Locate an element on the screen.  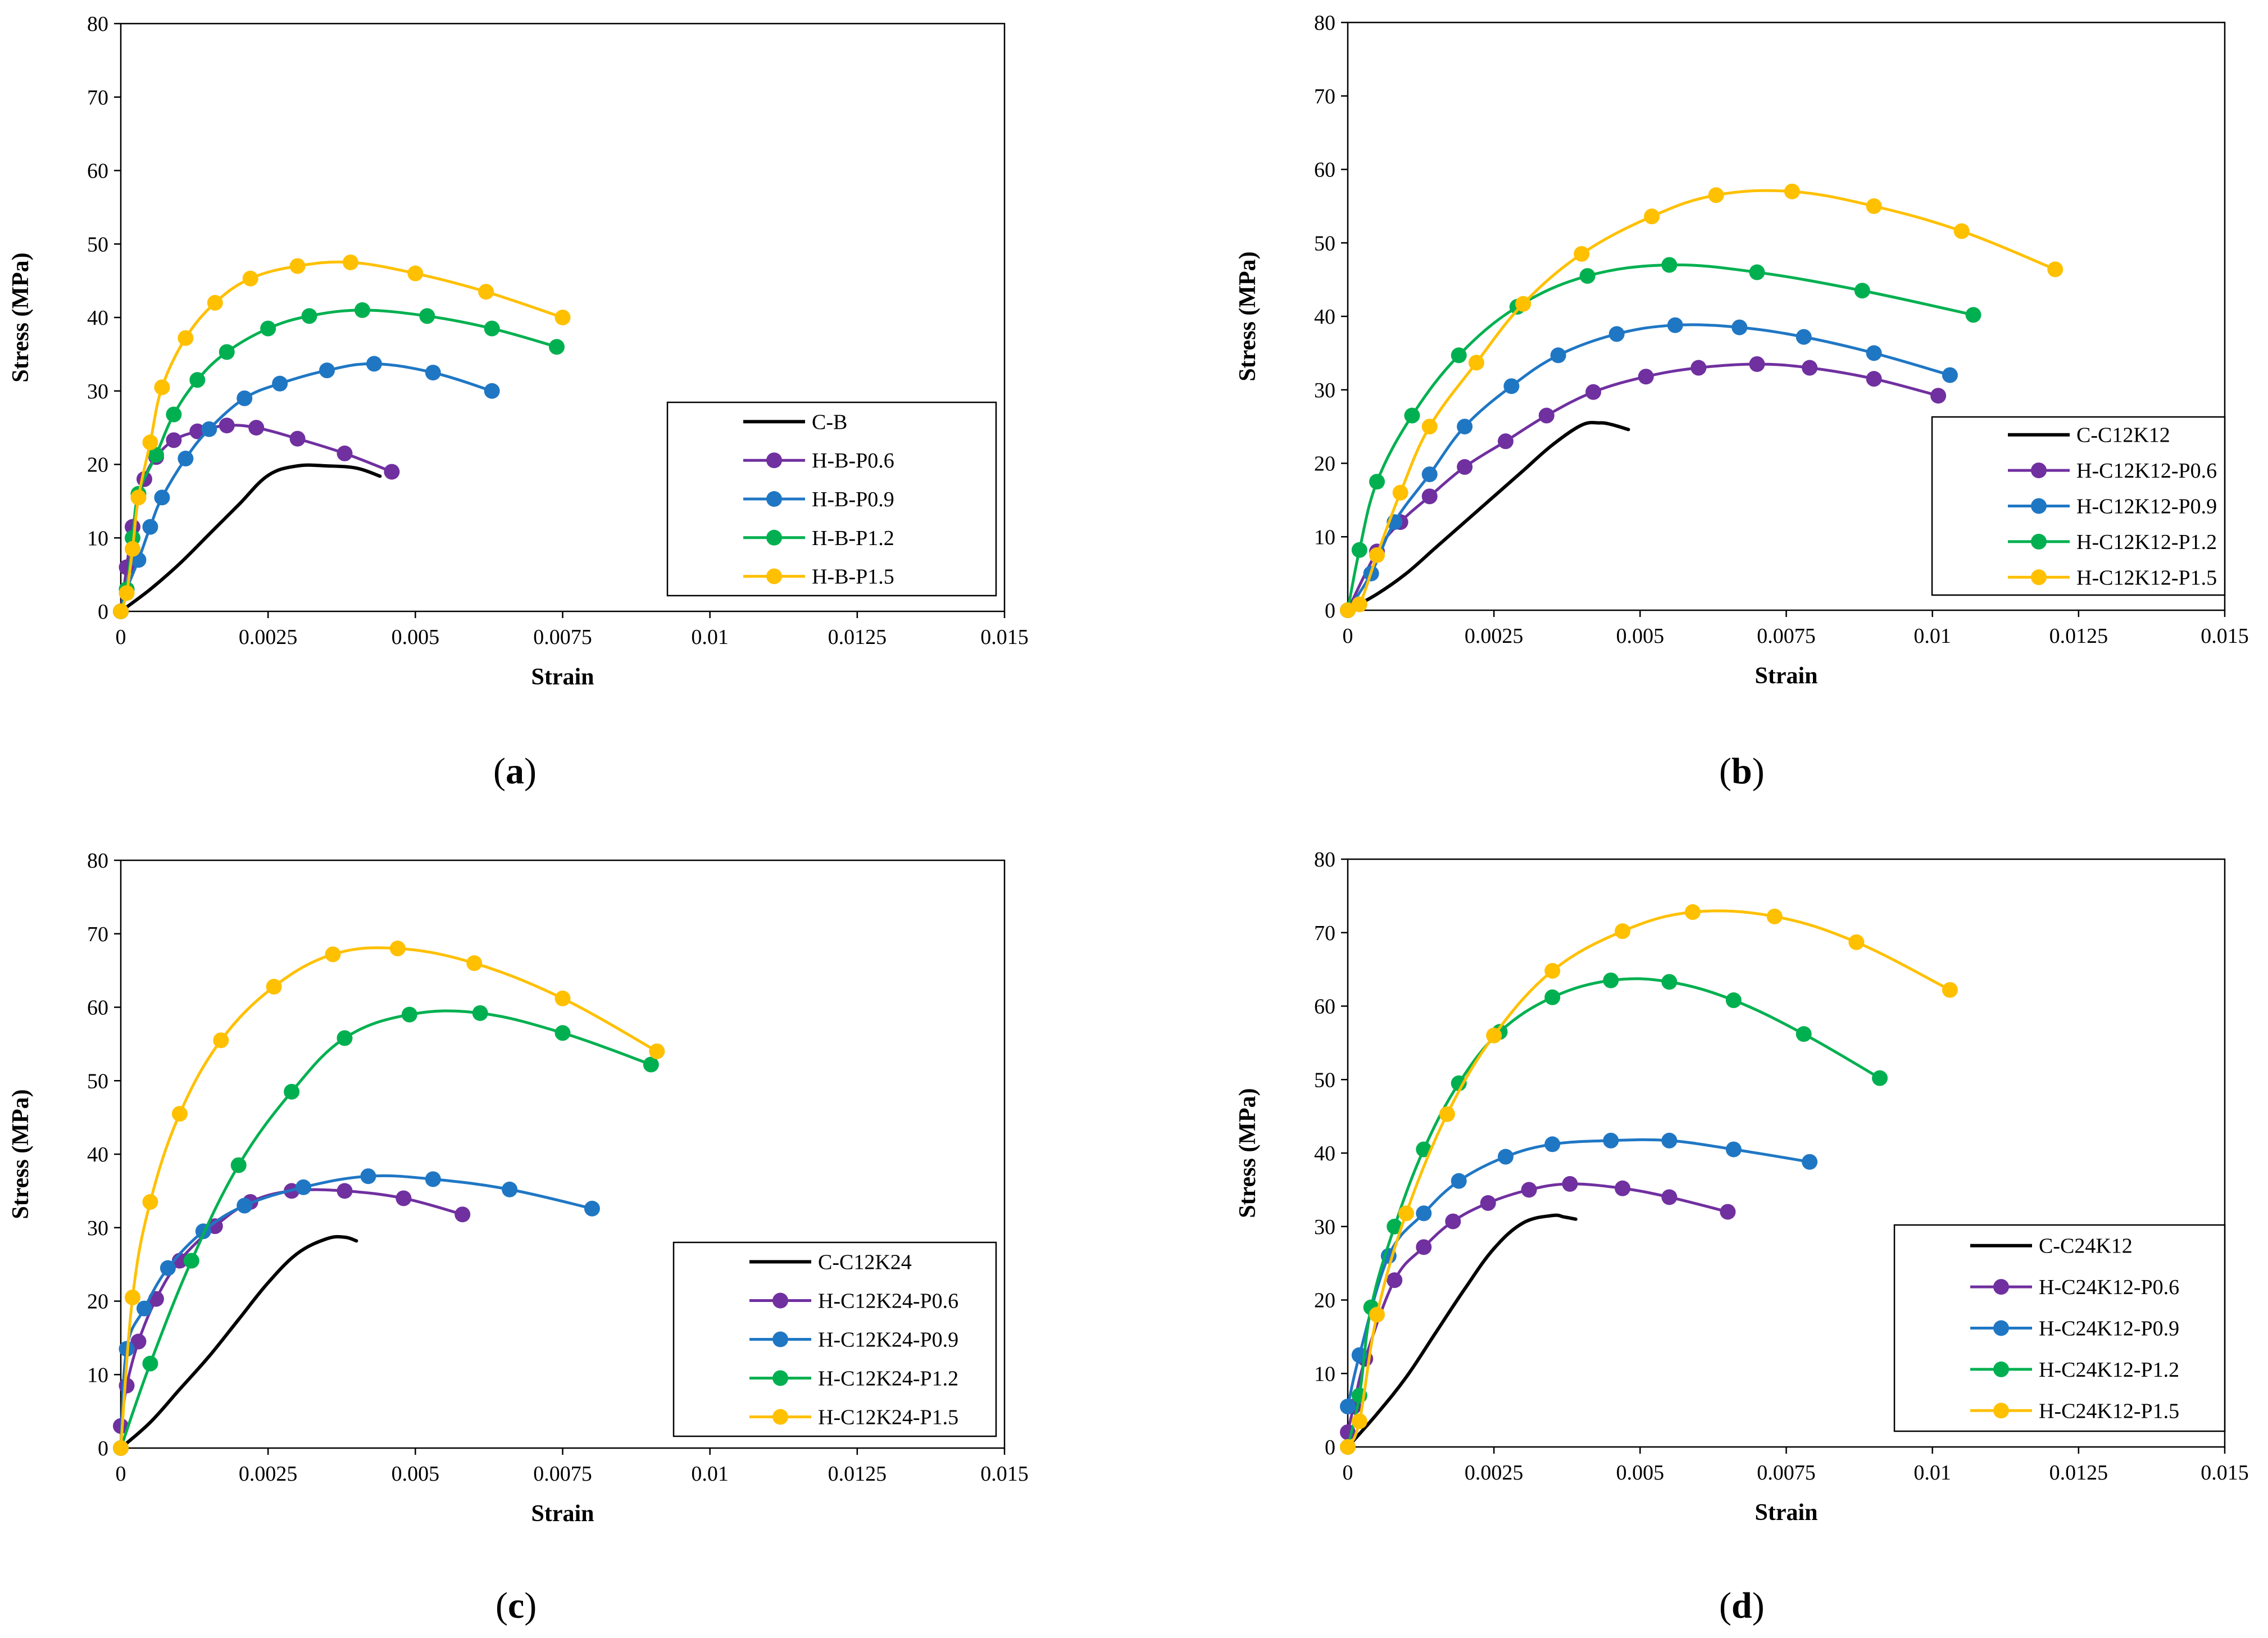
legend-label: C-C12K24 is located at coordinates (865, 1262).